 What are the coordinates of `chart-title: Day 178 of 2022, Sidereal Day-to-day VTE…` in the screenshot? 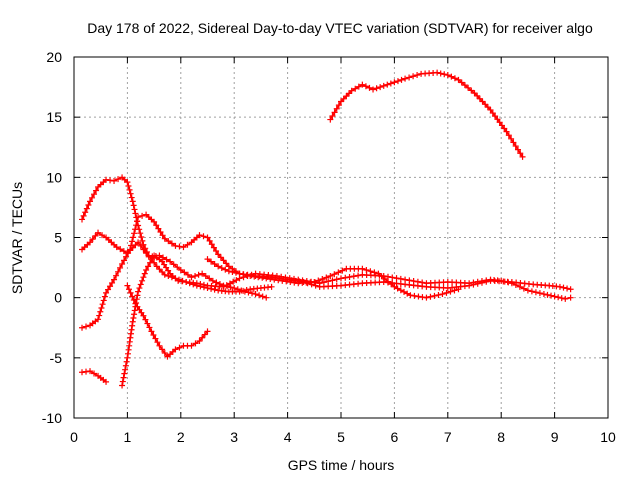 It's located at (340, 28).